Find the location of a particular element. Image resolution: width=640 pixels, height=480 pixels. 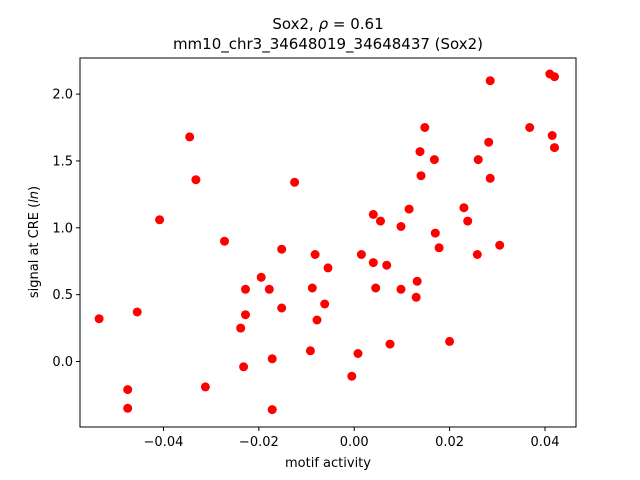

x-tick-label-2: 0.00 is located at coordinates (354, 442).